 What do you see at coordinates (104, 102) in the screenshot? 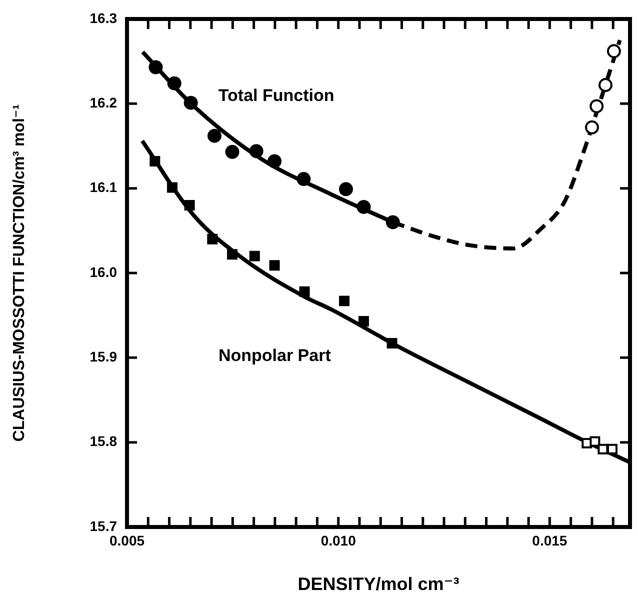
I see `y-tick-label: 16.2` at bounding box center [104, 102].